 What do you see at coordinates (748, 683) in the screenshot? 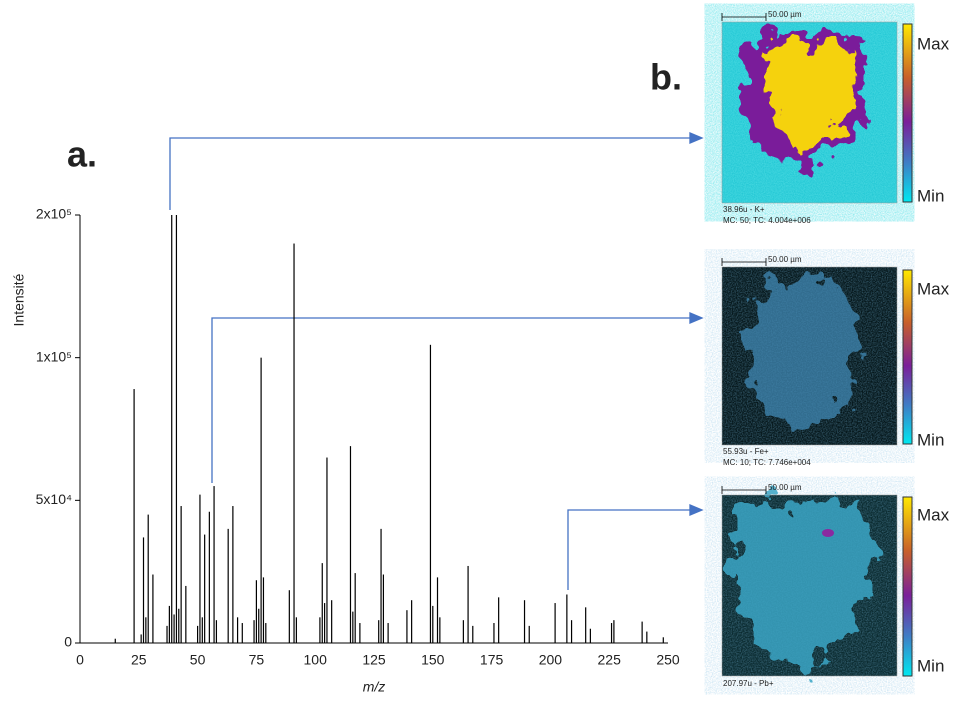
I see `image-caption: 207.97u - Pb+` at bounding box center [748, 683].